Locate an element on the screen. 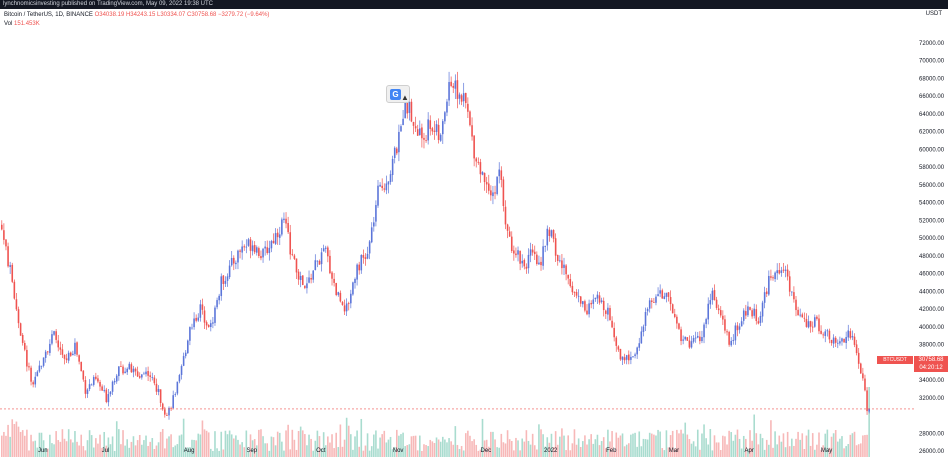 The height and width of the screenshot is (457, 948). price-tick-label: 34000.00 is located at coordinates (932, 381).